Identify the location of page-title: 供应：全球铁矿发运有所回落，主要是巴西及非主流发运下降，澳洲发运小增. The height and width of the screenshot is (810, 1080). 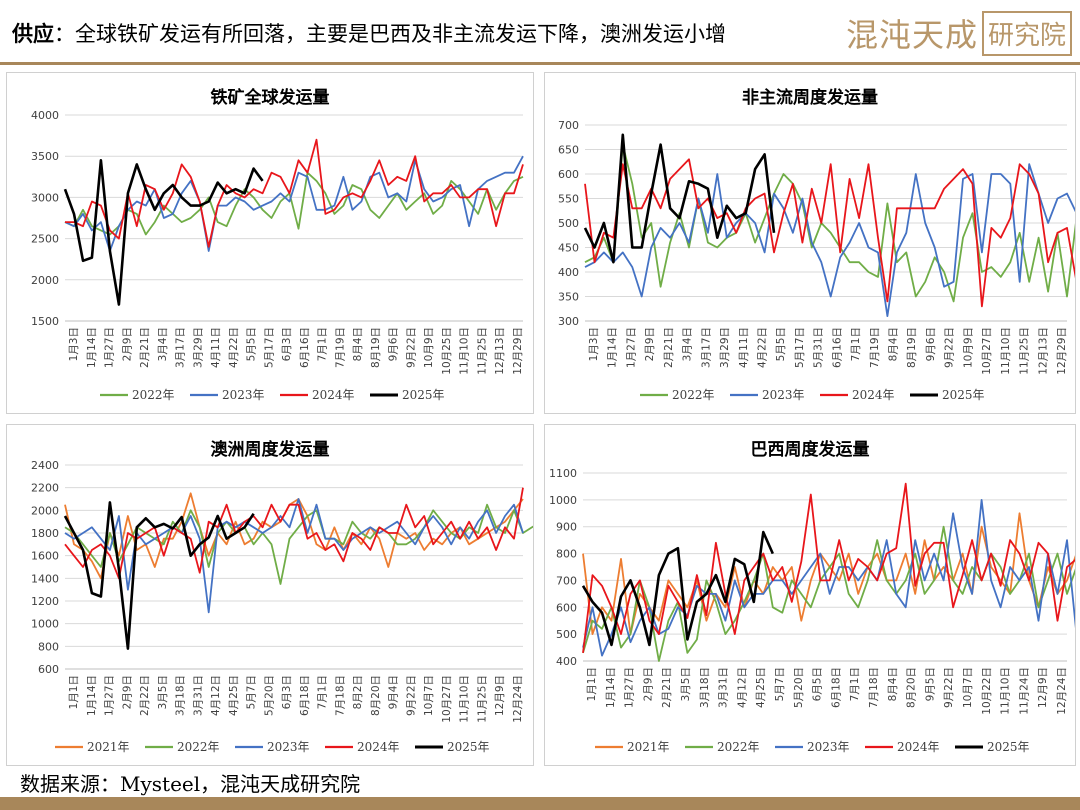
(369, 33).